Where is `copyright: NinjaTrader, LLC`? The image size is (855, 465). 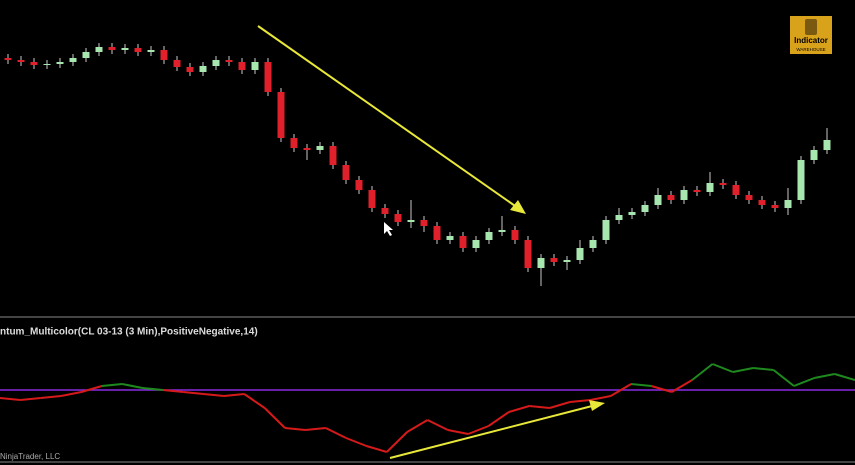
copyright: NinjaTrader, LLC is located at coordinates (30, 456).